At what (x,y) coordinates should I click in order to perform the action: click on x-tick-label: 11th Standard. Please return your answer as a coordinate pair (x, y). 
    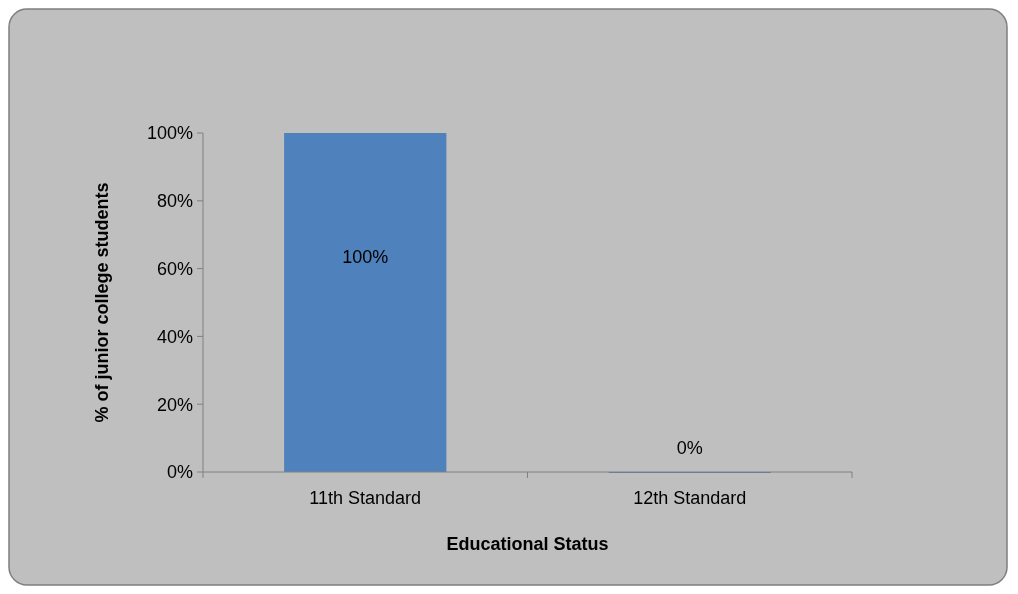
    Looking at the image, I should click on (365, 498).